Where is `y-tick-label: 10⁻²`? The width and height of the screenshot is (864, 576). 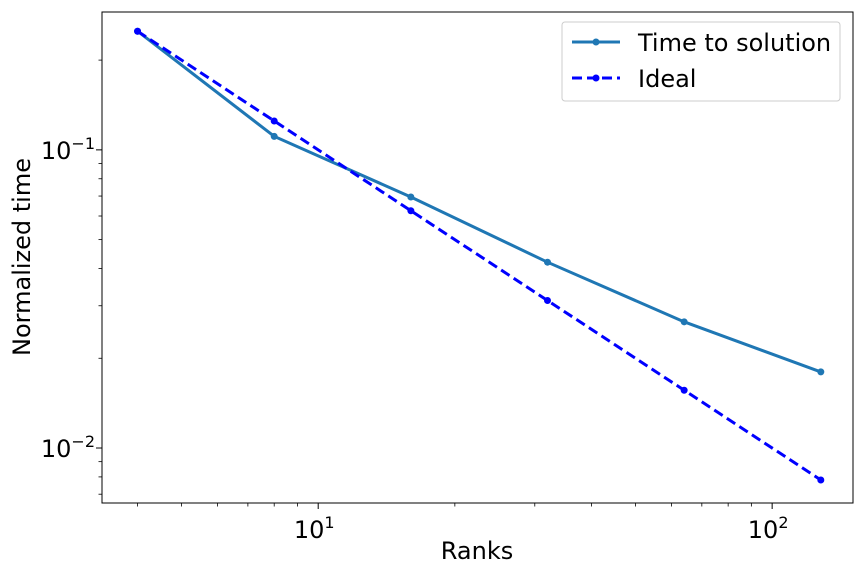
y-tick-label: 10⁻² is located at coordinates (68, 447).